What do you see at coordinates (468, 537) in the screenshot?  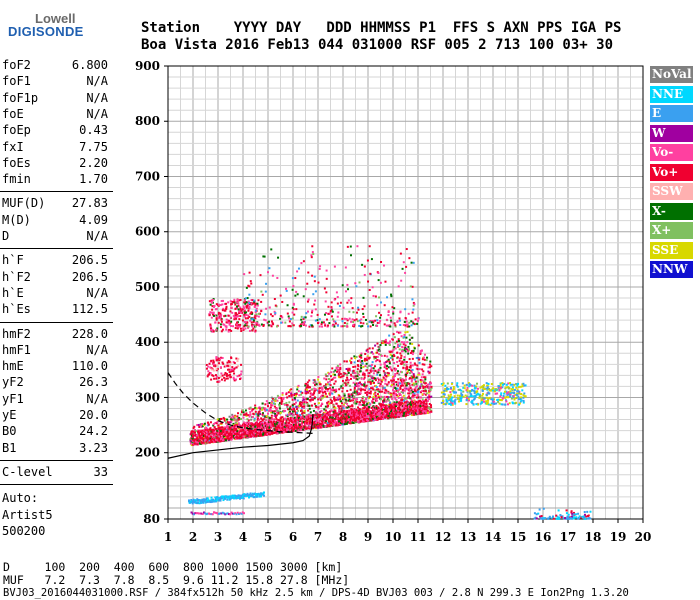 I see `x-tick-label: 13` at bounding box center [468, 537].